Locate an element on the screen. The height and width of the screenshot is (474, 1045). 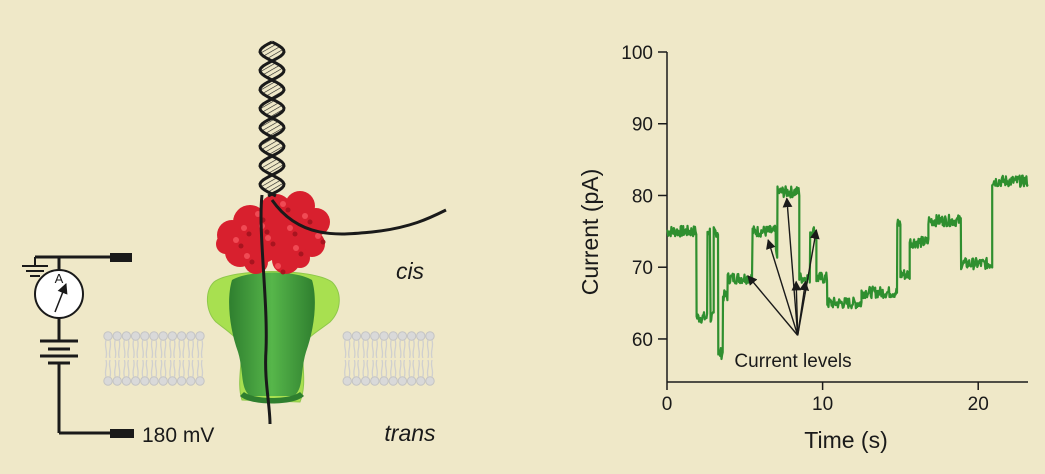
battery-icon is located at coordinates (59, 352).